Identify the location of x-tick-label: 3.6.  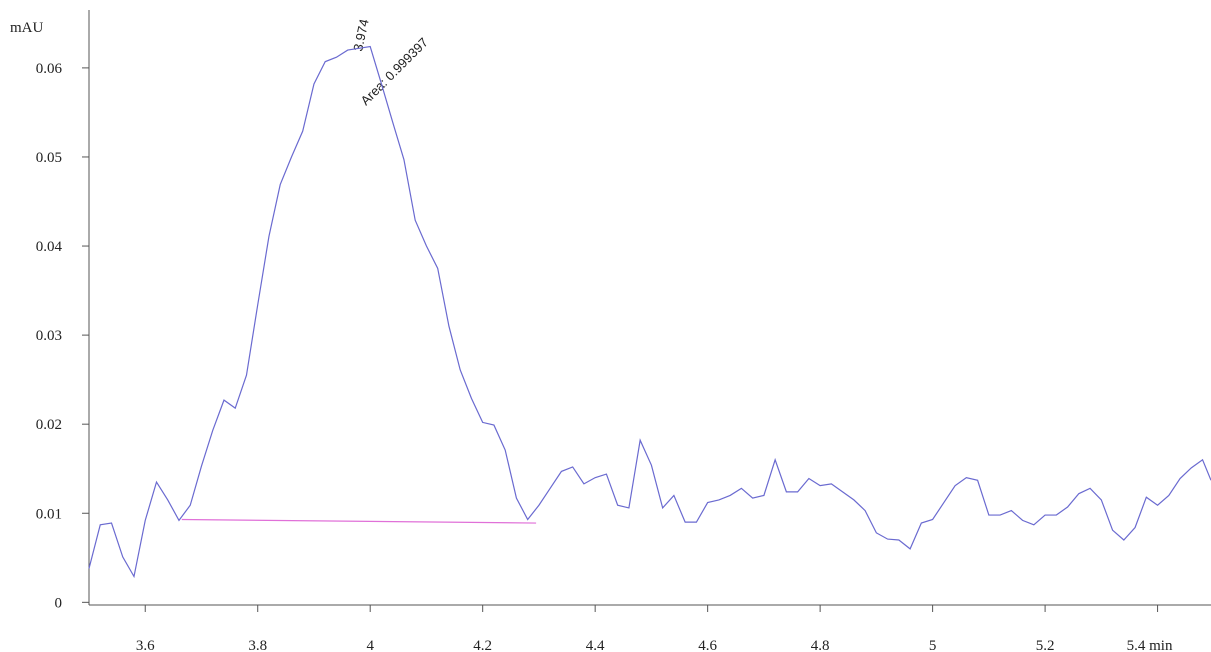
(145, 645).